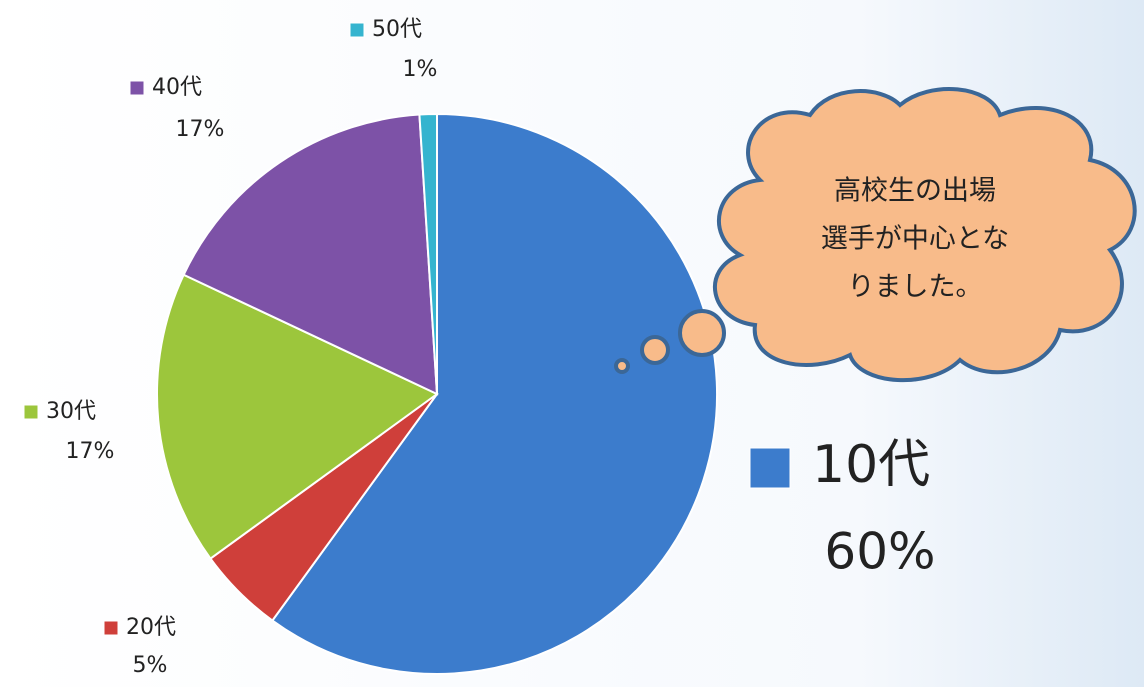  I want to click on callout-line: りました。, so click(915, 287).